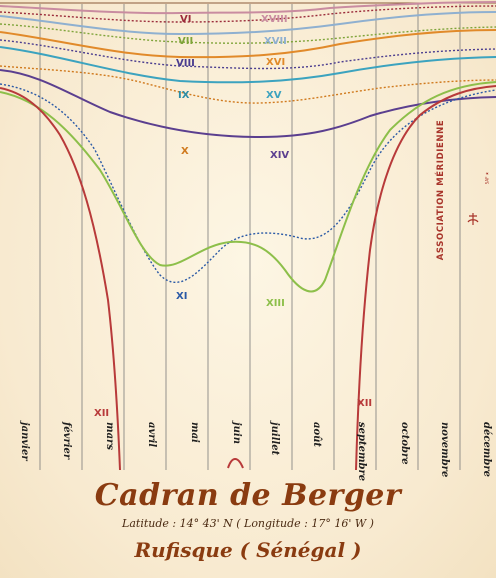  What do you see at coordinates (274, 19) in the screenshot?
I see `hour-label-XVIII: XVIII` at bounding box center [274, 19].